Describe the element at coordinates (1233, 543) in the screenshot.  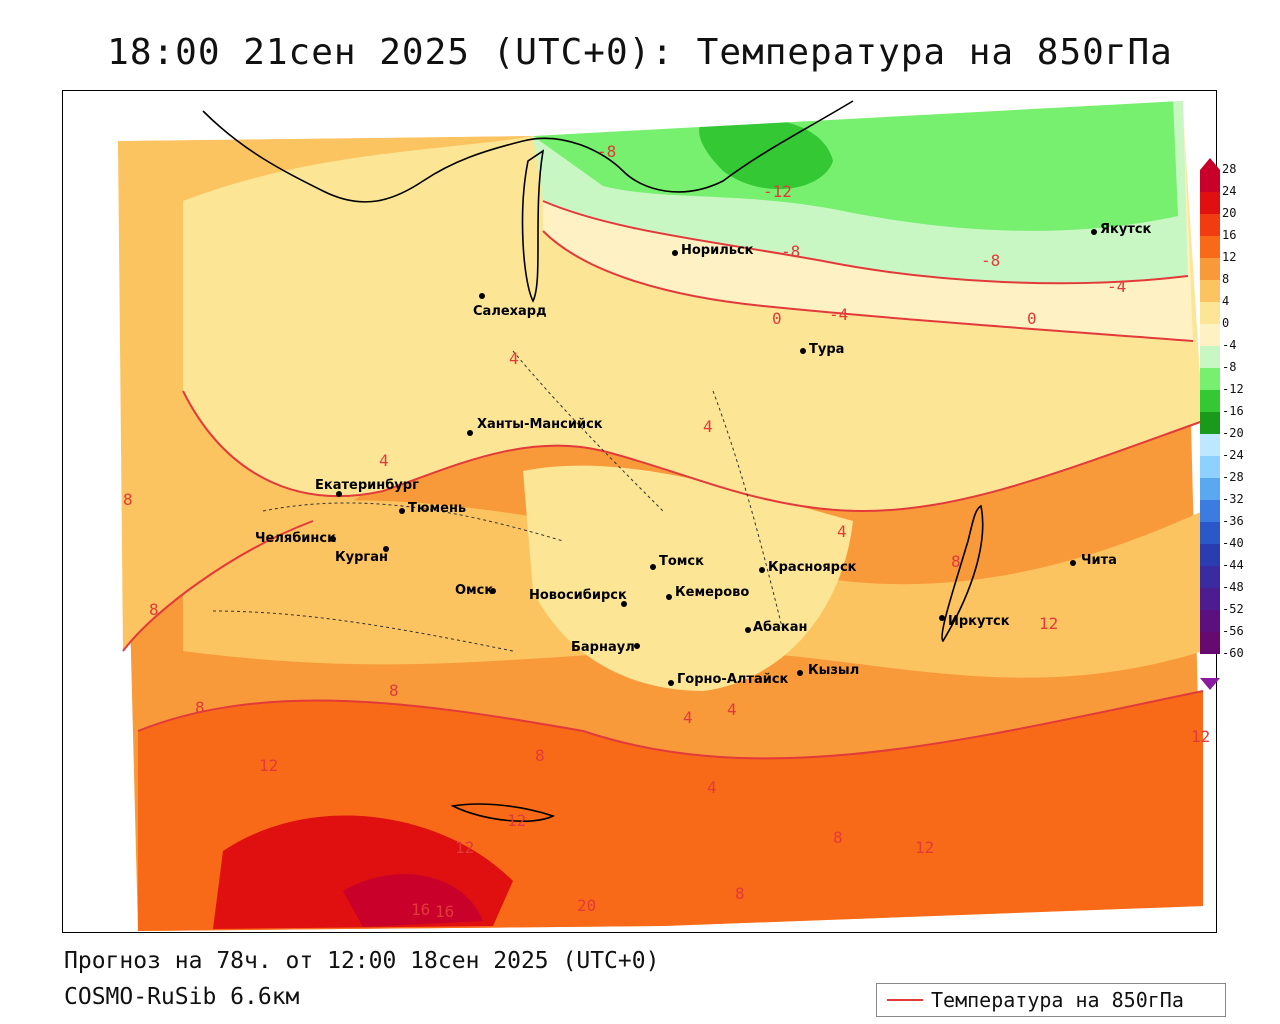
I see `scale-tick-label: -40` at that location.